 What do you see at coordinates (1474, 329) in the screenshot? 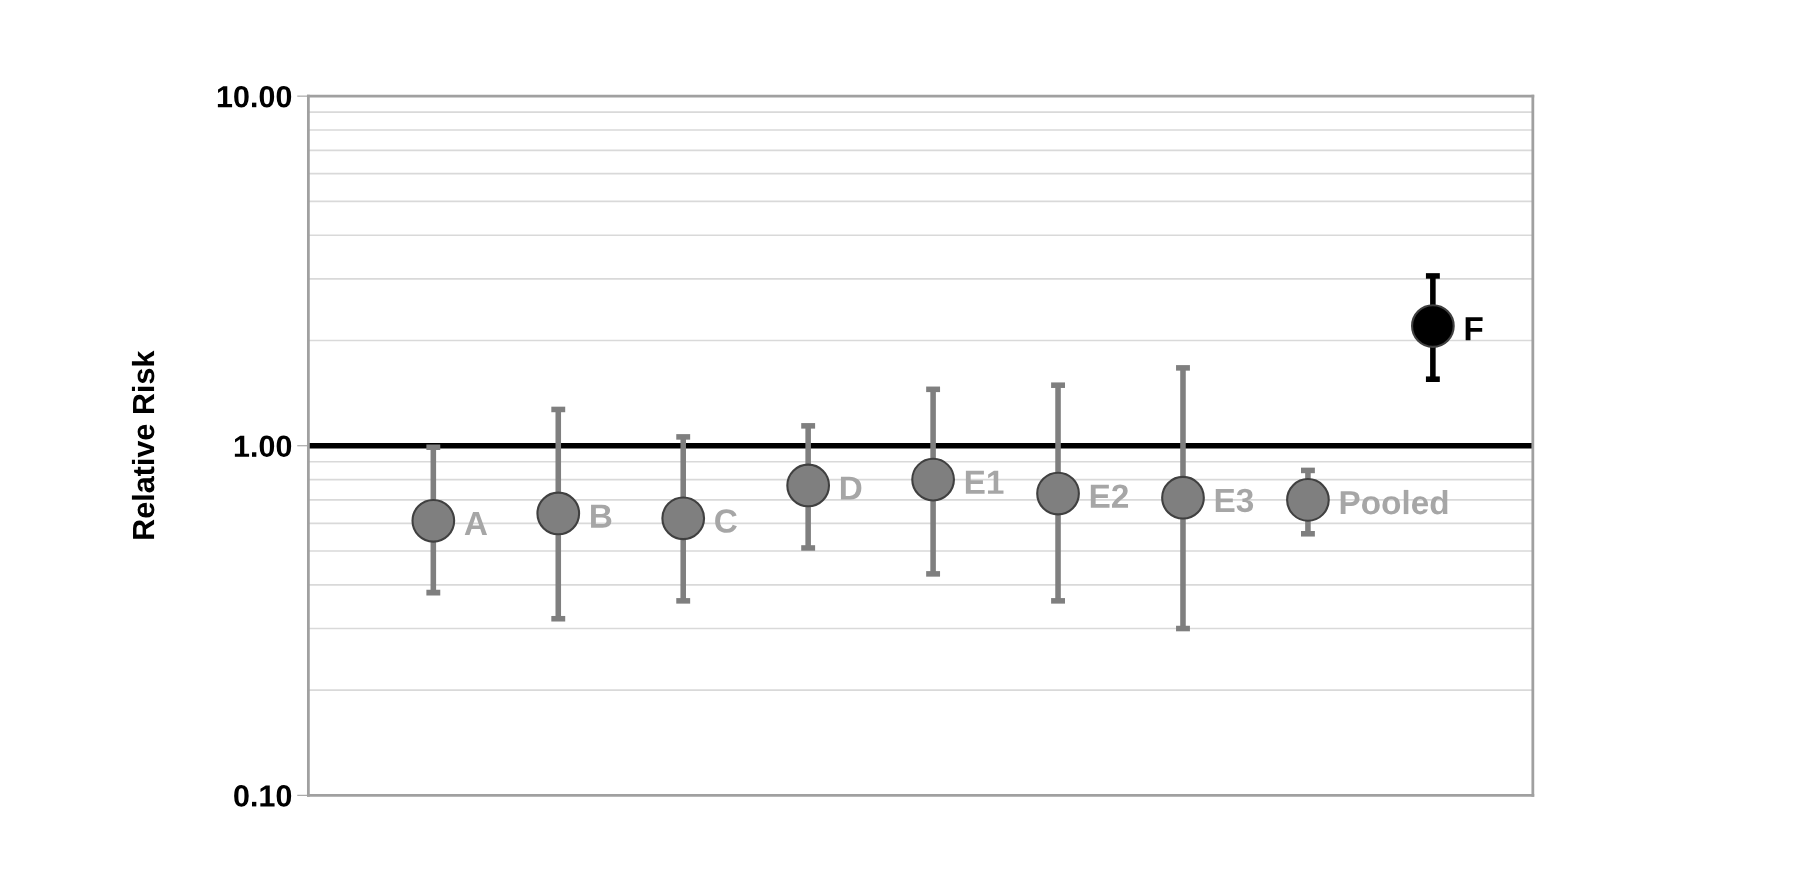
I see `series-label: F` at bounding box center [1474, 329].